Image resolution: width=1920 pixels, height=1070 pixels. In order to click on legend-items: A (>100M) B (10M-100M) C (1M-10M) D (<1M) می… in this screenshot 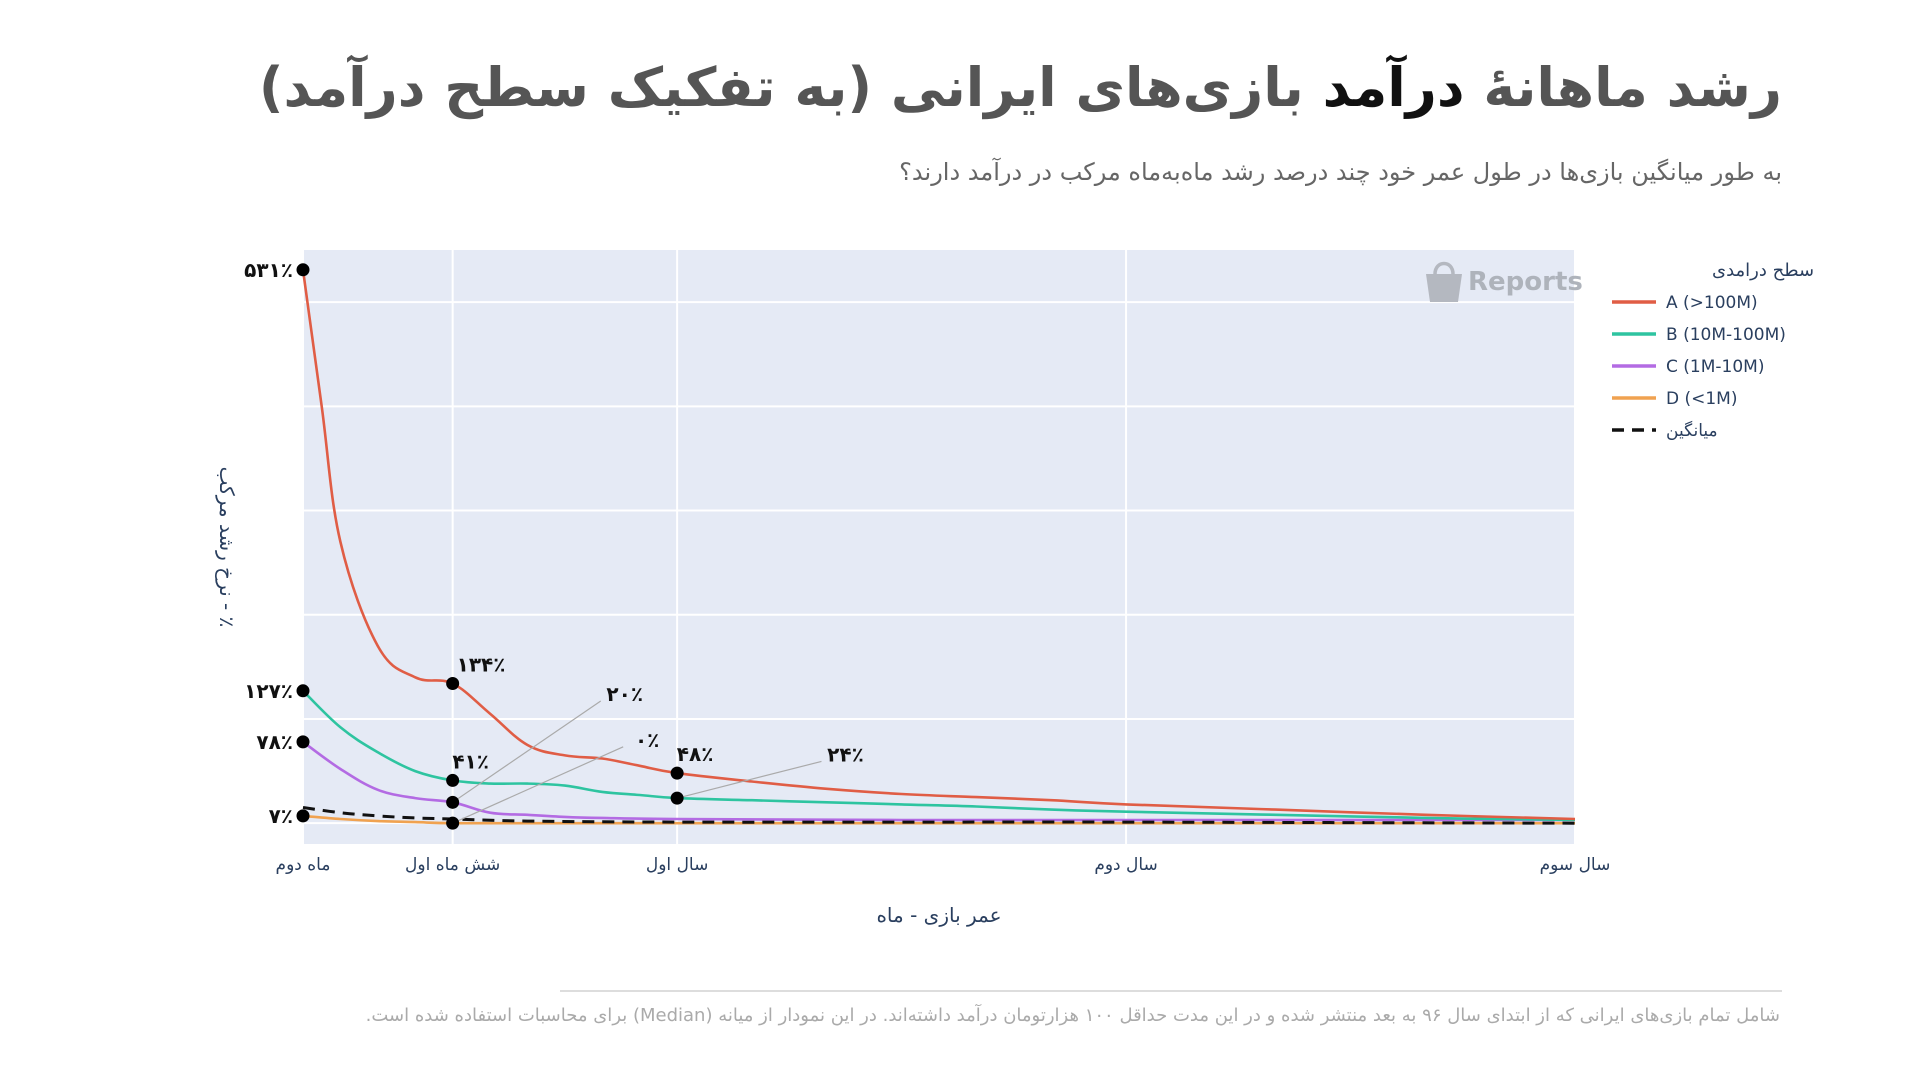, I will do `click(1699, 367)`.